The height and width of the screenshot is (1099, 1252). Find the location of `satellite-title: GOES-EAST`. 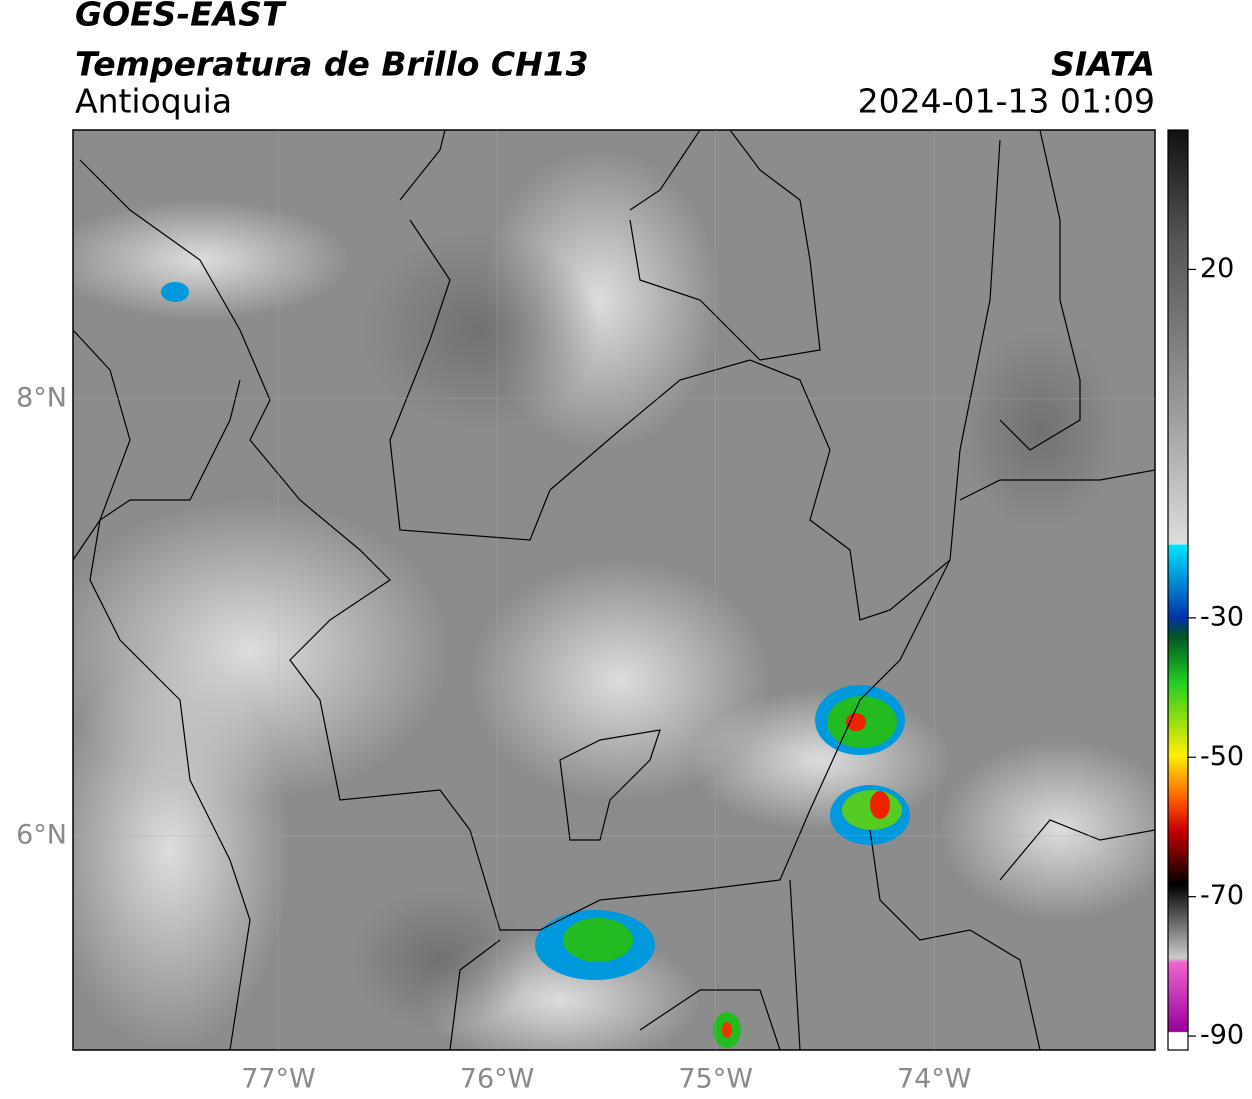

satellite-title: GOES-EAST is located at coordinates (181, 17).